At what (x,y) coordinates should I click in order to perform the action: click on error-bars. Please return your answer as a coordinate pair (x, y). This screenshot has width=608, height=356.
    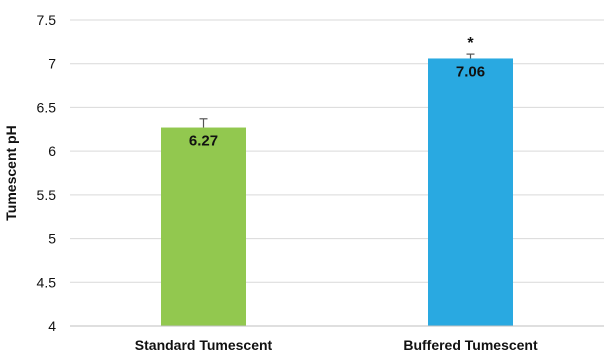
    Looking at the image, I should click on (337, 90).